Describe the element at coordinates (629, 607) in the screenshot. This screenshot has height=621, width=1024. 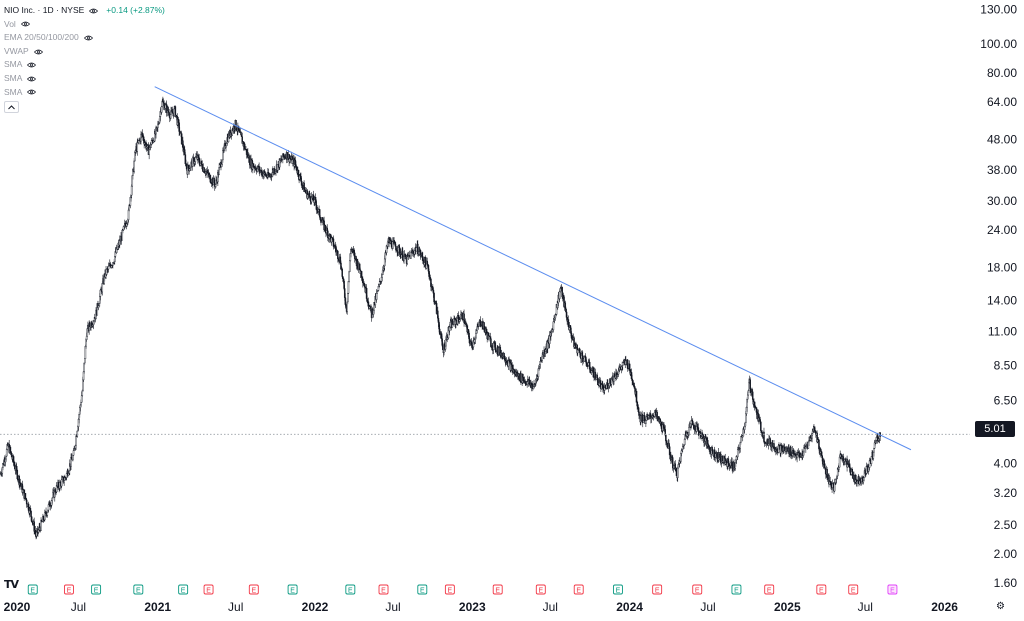
I see `x-tick-label: 2024` at that location.